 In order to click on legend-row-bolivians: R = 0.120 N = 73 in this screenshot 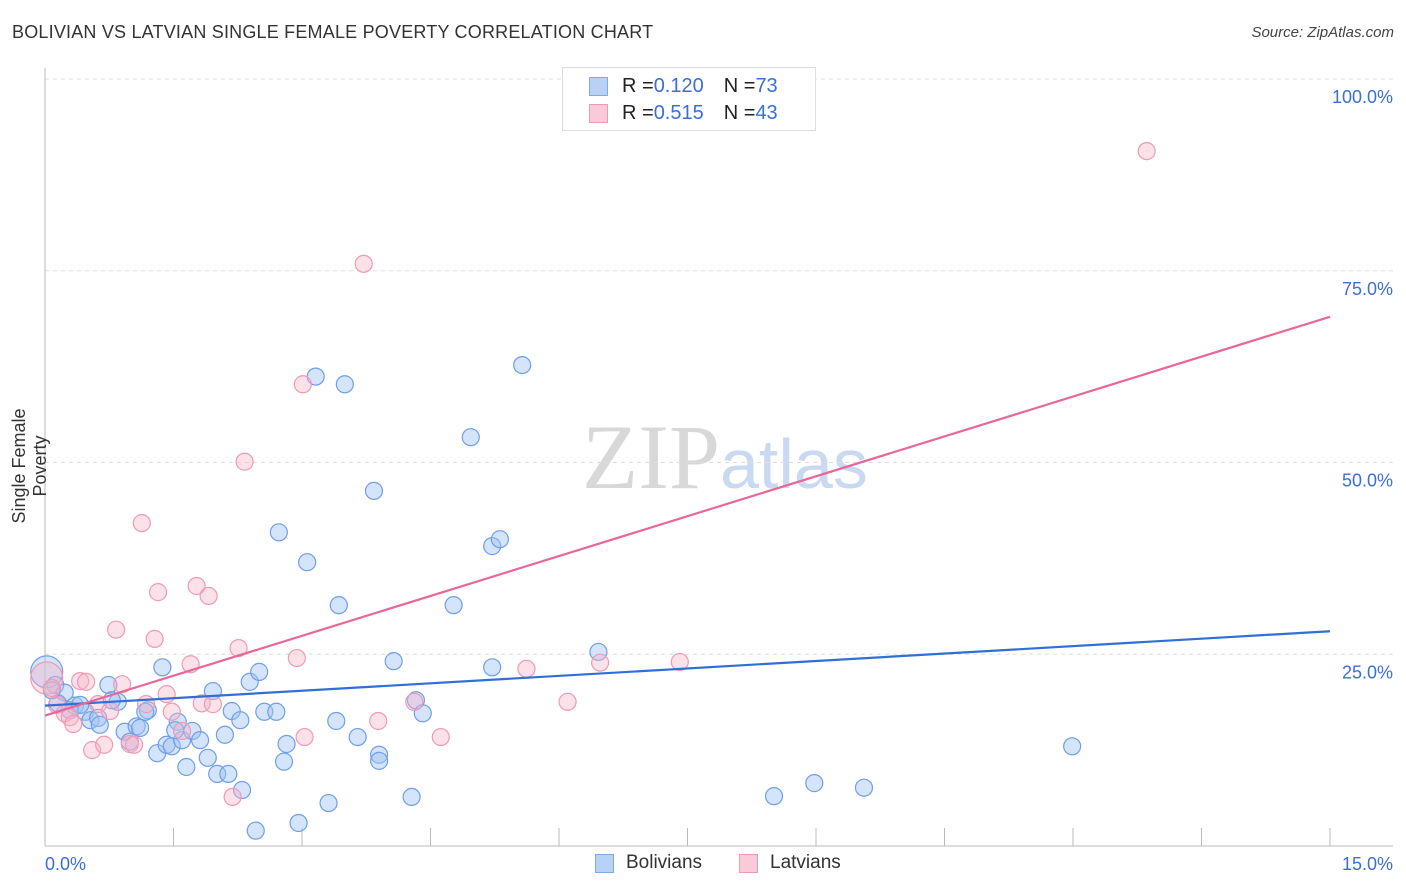, I will do `click(683, 86)`.